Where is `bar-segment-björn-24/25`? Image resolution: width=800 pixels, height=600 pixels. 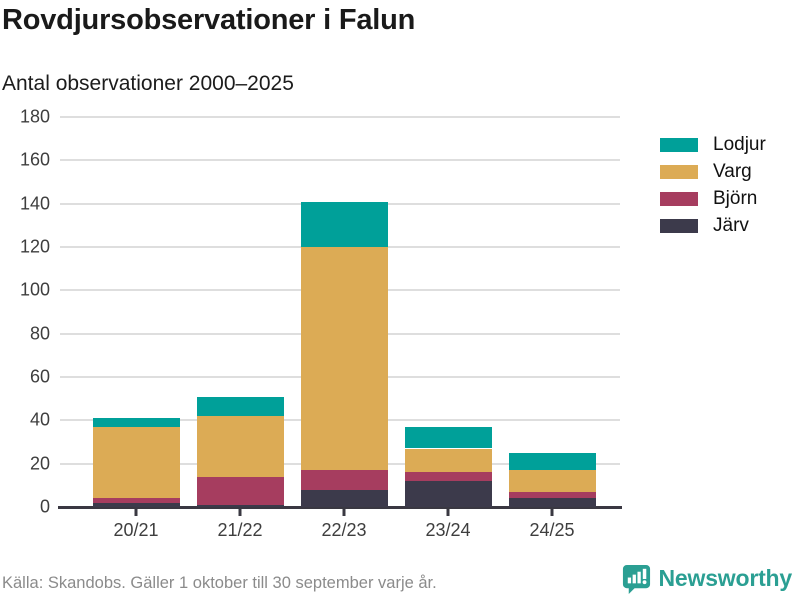 bar-segment-björn-24/25 is located at coordinates (552, 495).